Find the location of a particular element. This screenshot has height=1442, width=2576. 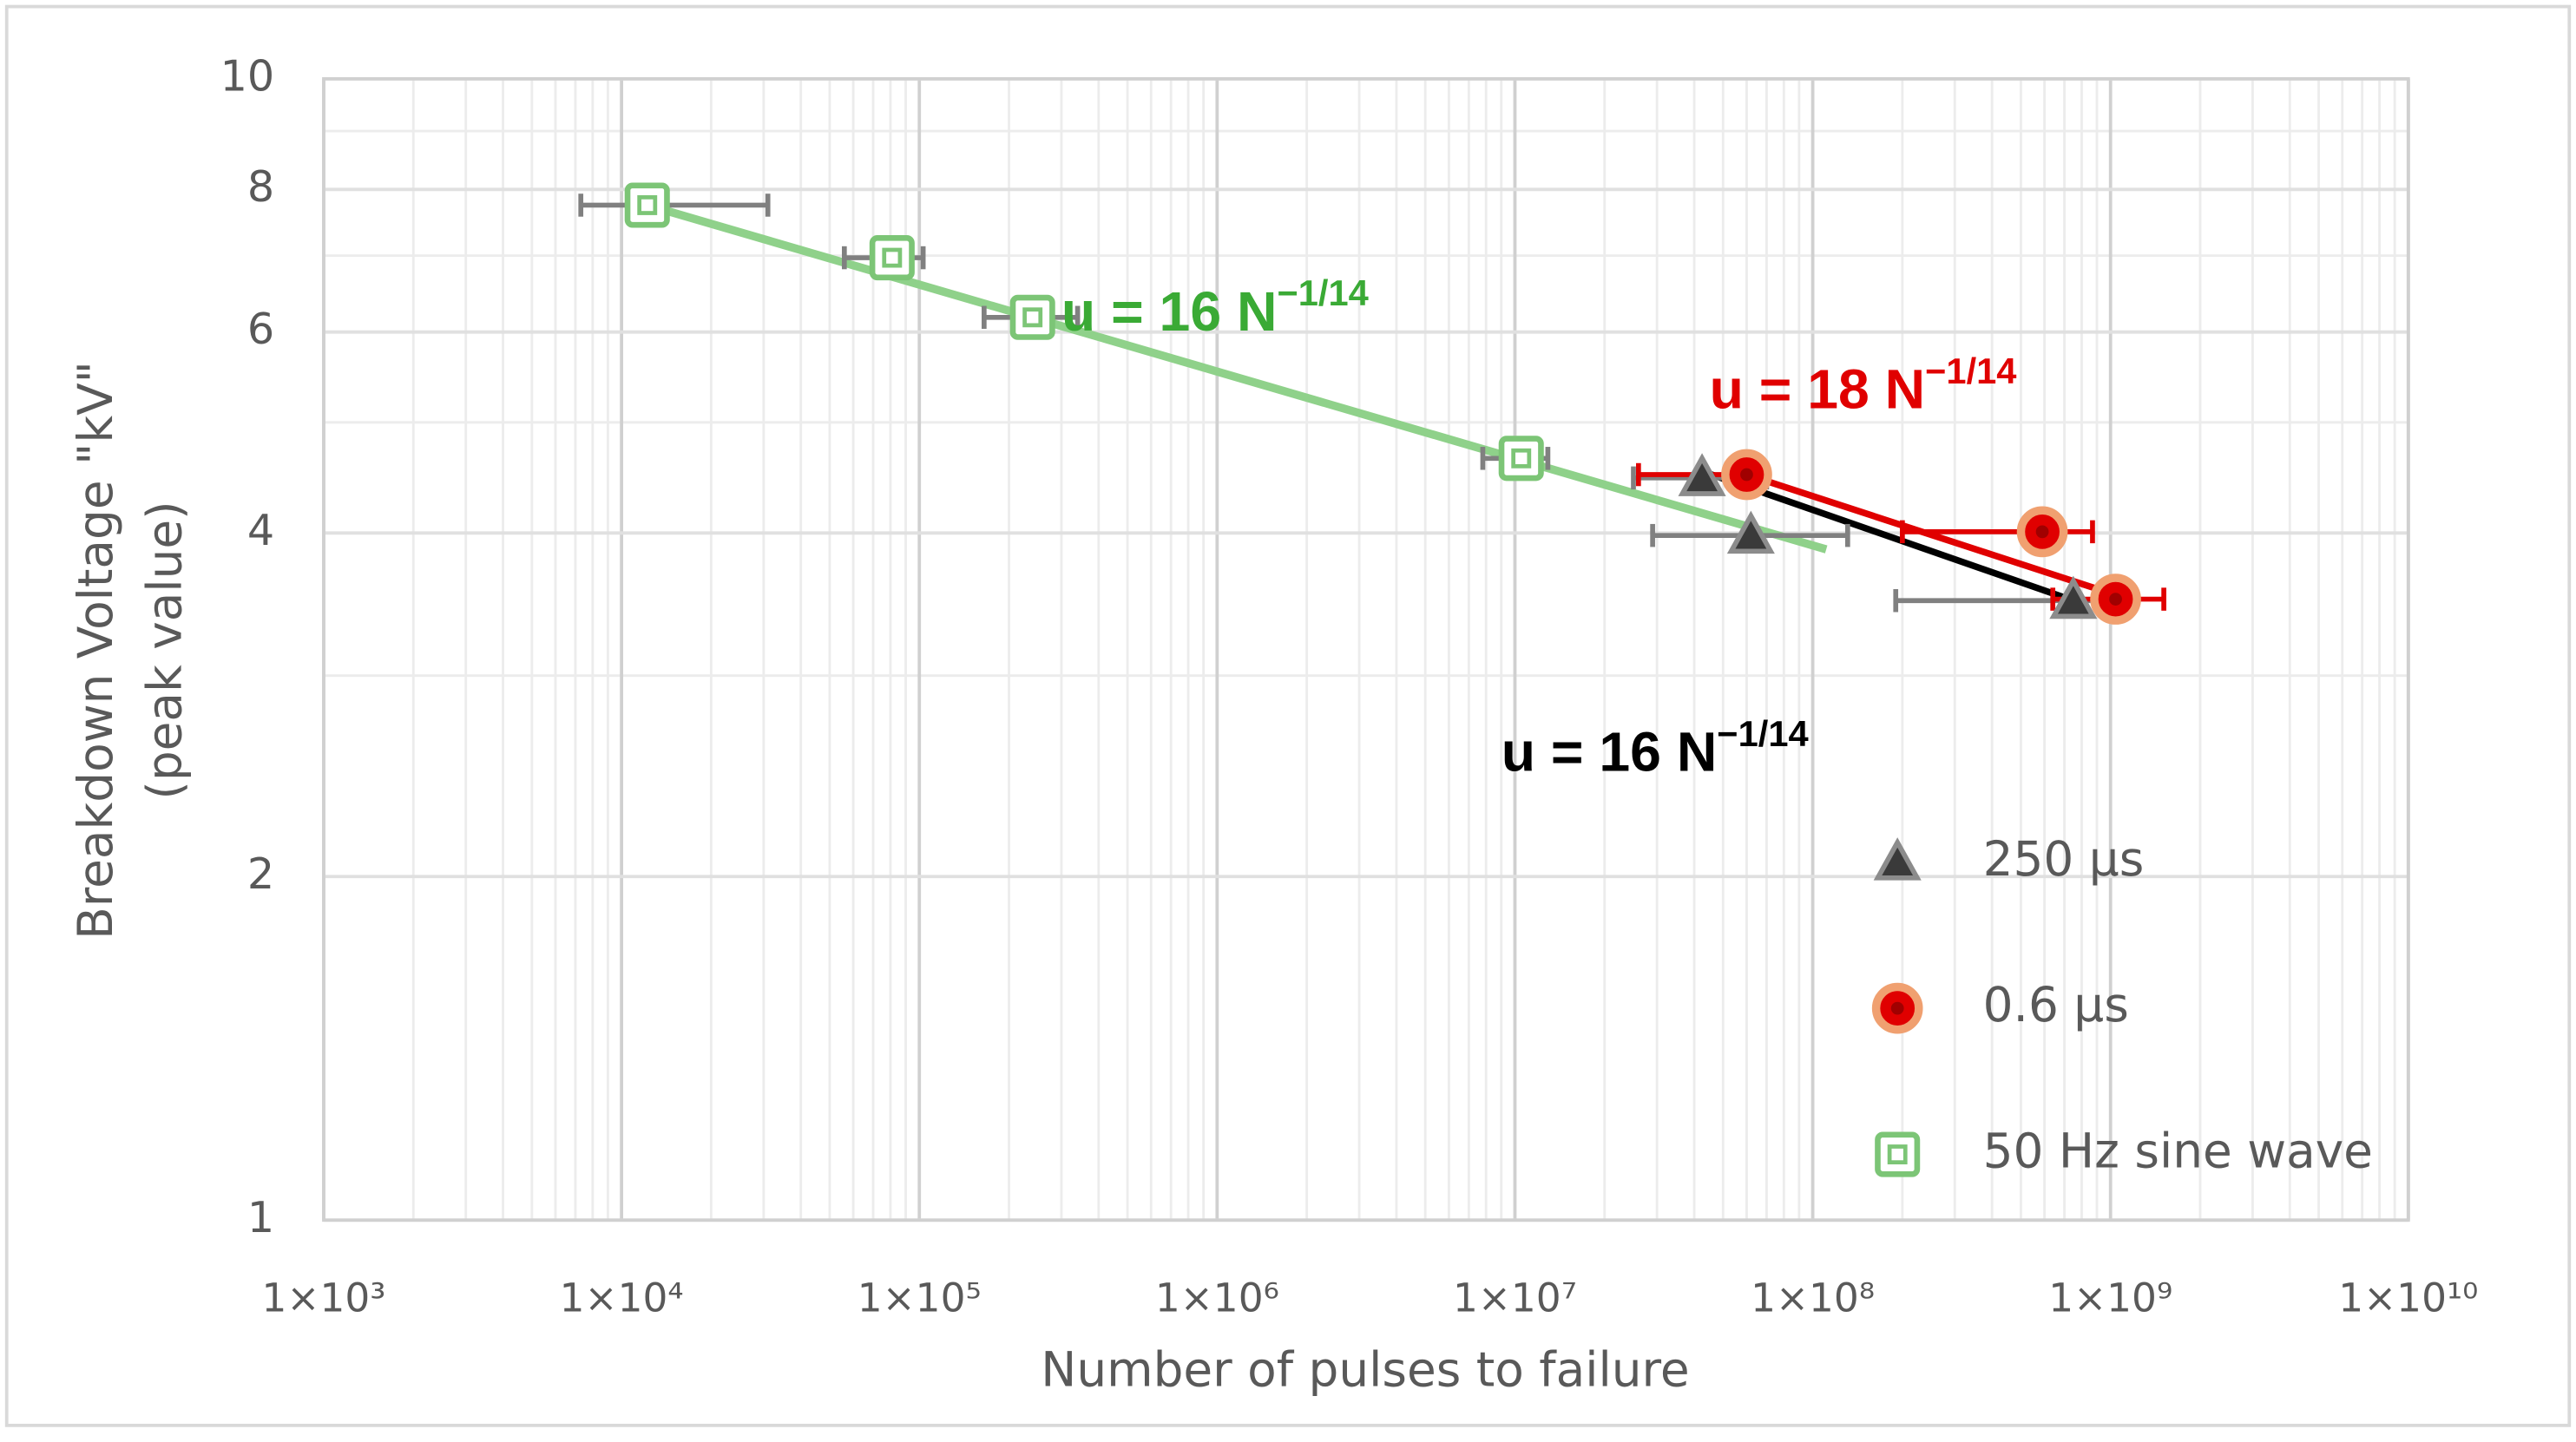

y-tick-label: 2 is located at coordinates (260, 874).